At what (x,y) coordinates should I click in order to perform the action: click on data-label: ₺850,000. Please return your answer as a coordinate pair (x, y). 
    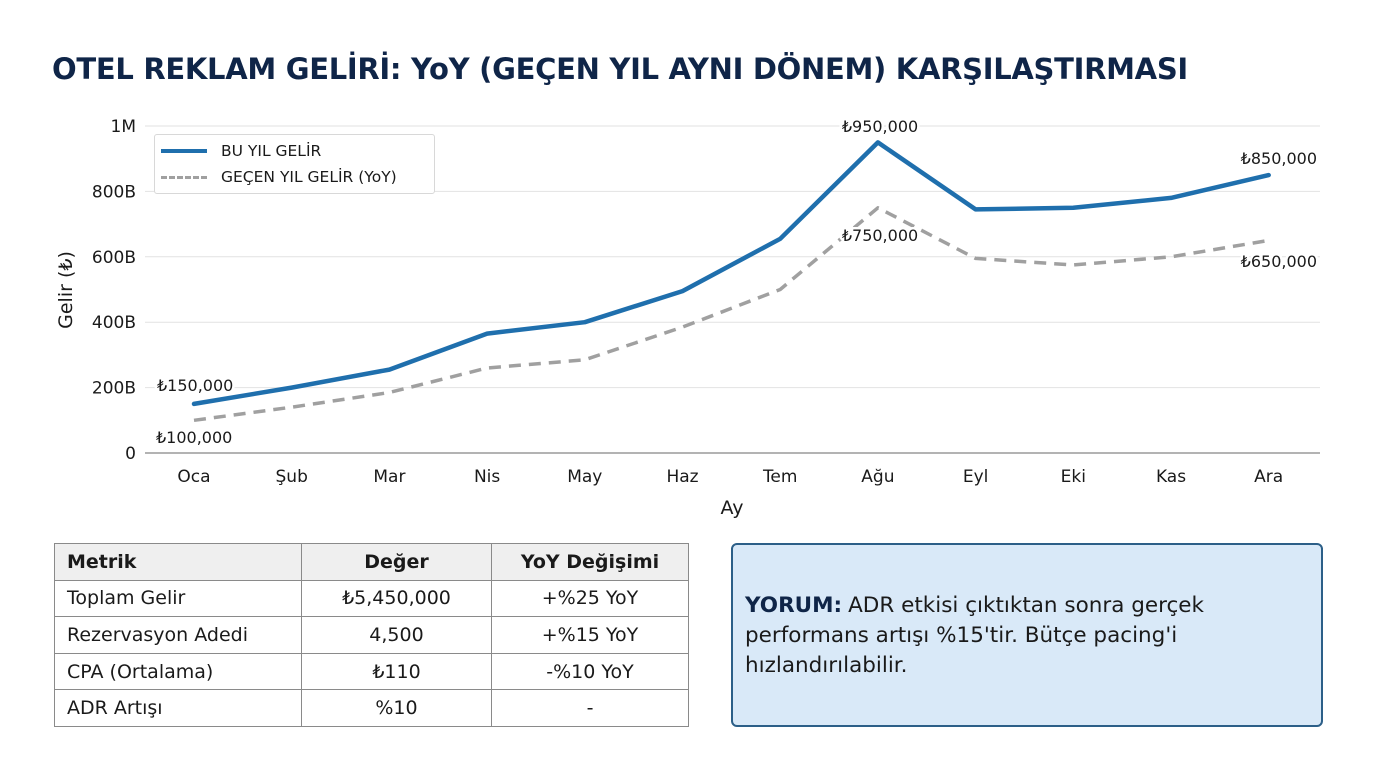
    Looking at the image, I should click on (1279, 158).